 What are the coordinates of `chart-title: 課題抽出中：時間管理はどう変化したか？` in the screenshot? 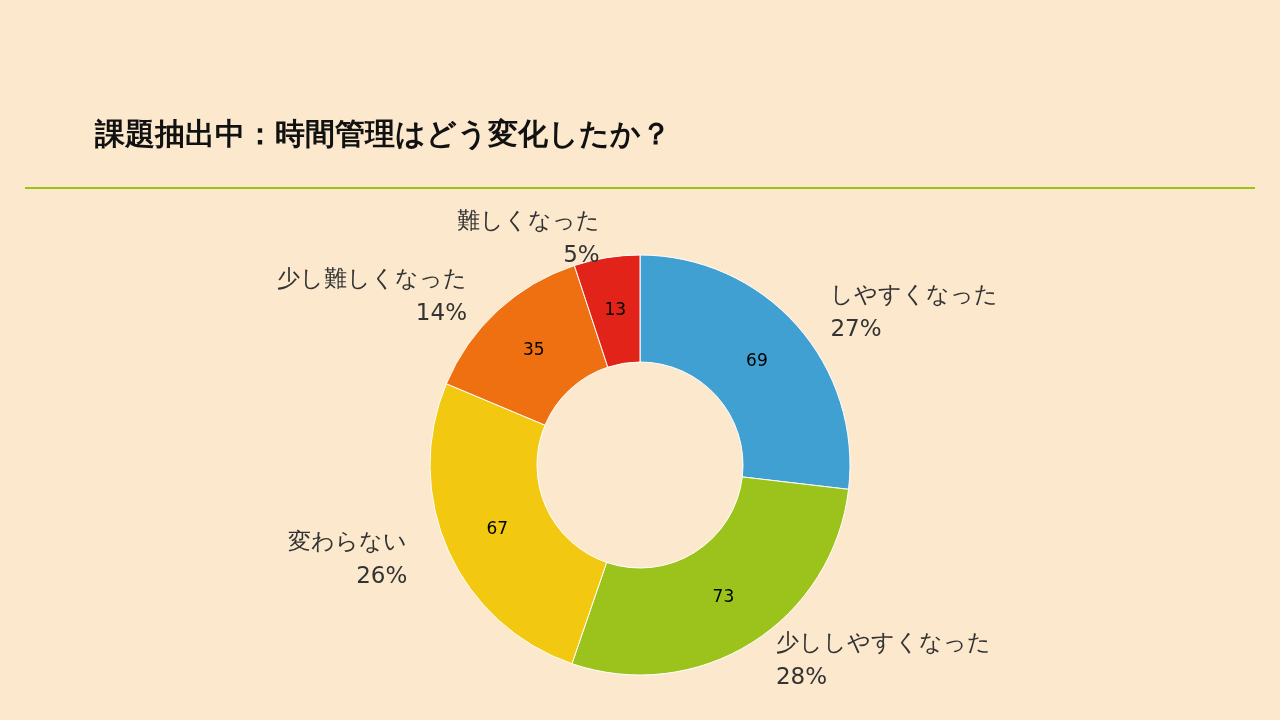 It's located at (382, 133).